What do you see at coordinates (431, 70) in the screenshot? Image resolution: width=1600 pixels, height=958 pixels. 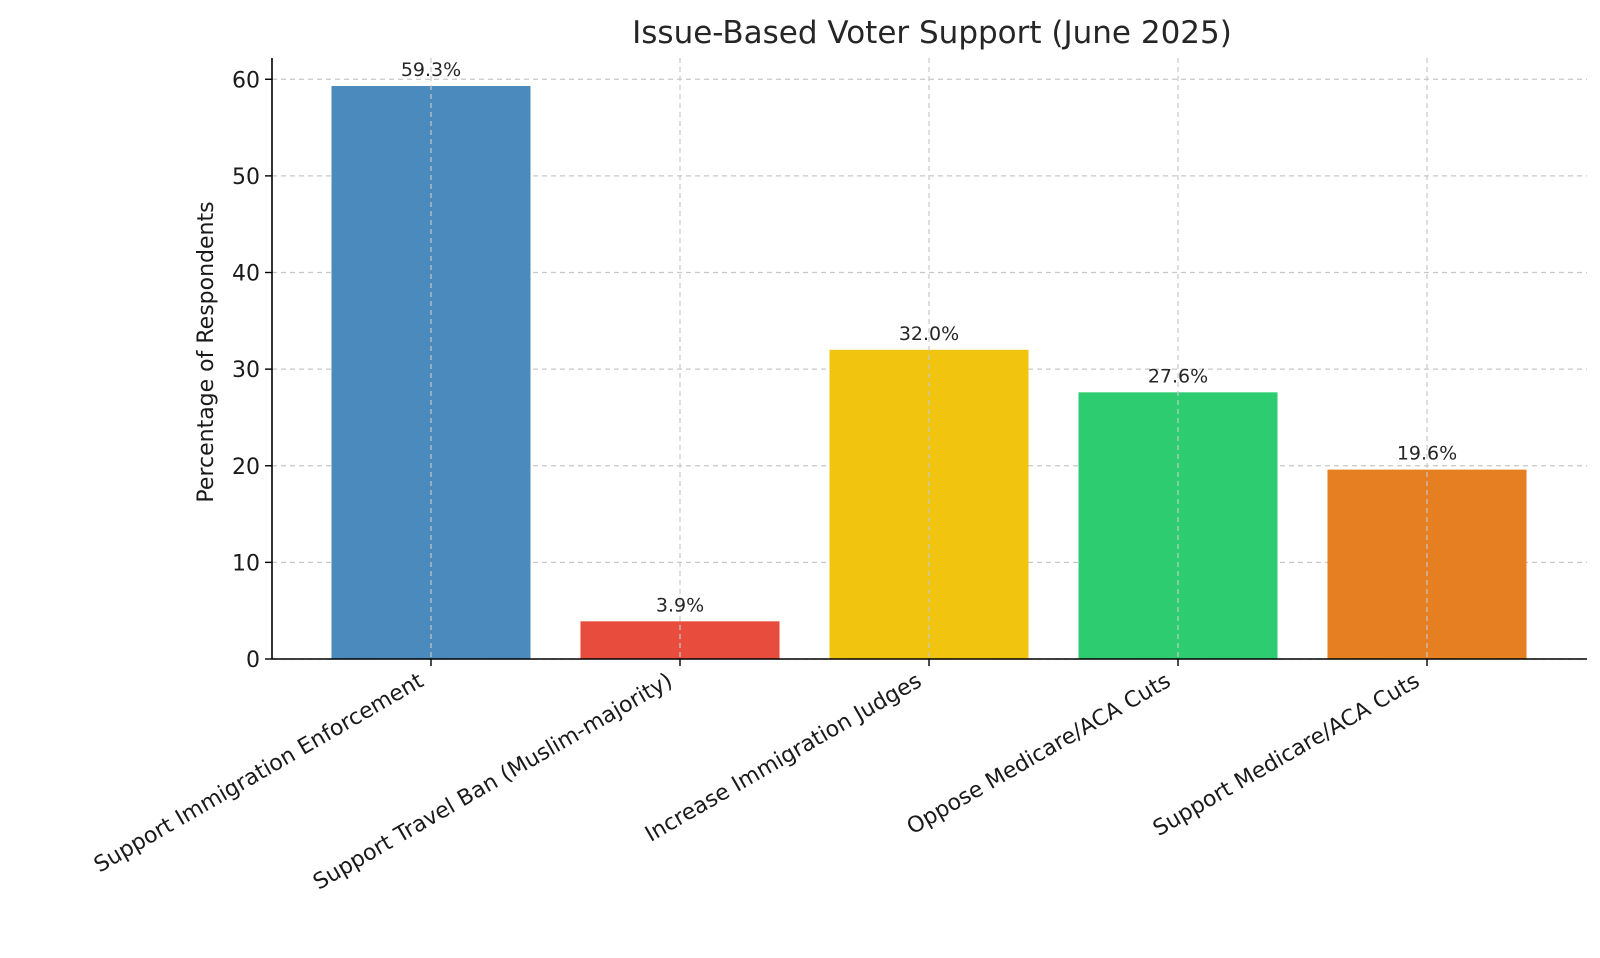 I see `bar-data-label: 59.3%` at bounding box center [431, 70].